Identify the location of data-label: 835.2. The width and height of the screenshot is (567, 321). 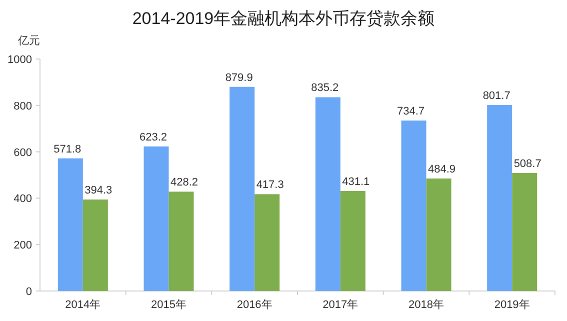
(325, 88).